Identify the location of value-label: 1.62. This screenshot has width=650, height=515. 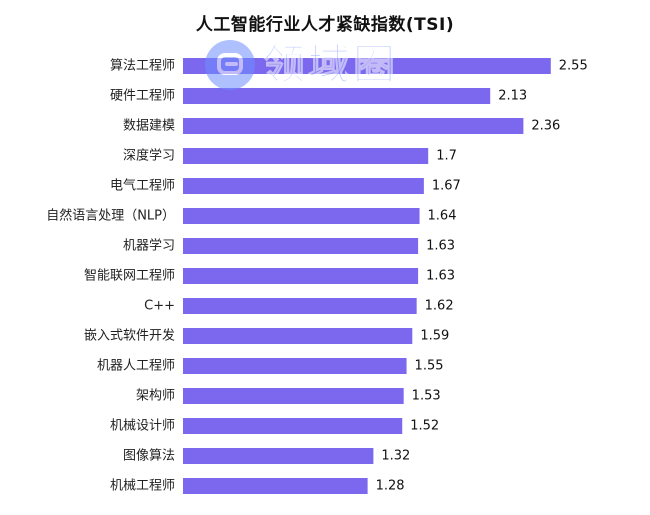
(439, 306).